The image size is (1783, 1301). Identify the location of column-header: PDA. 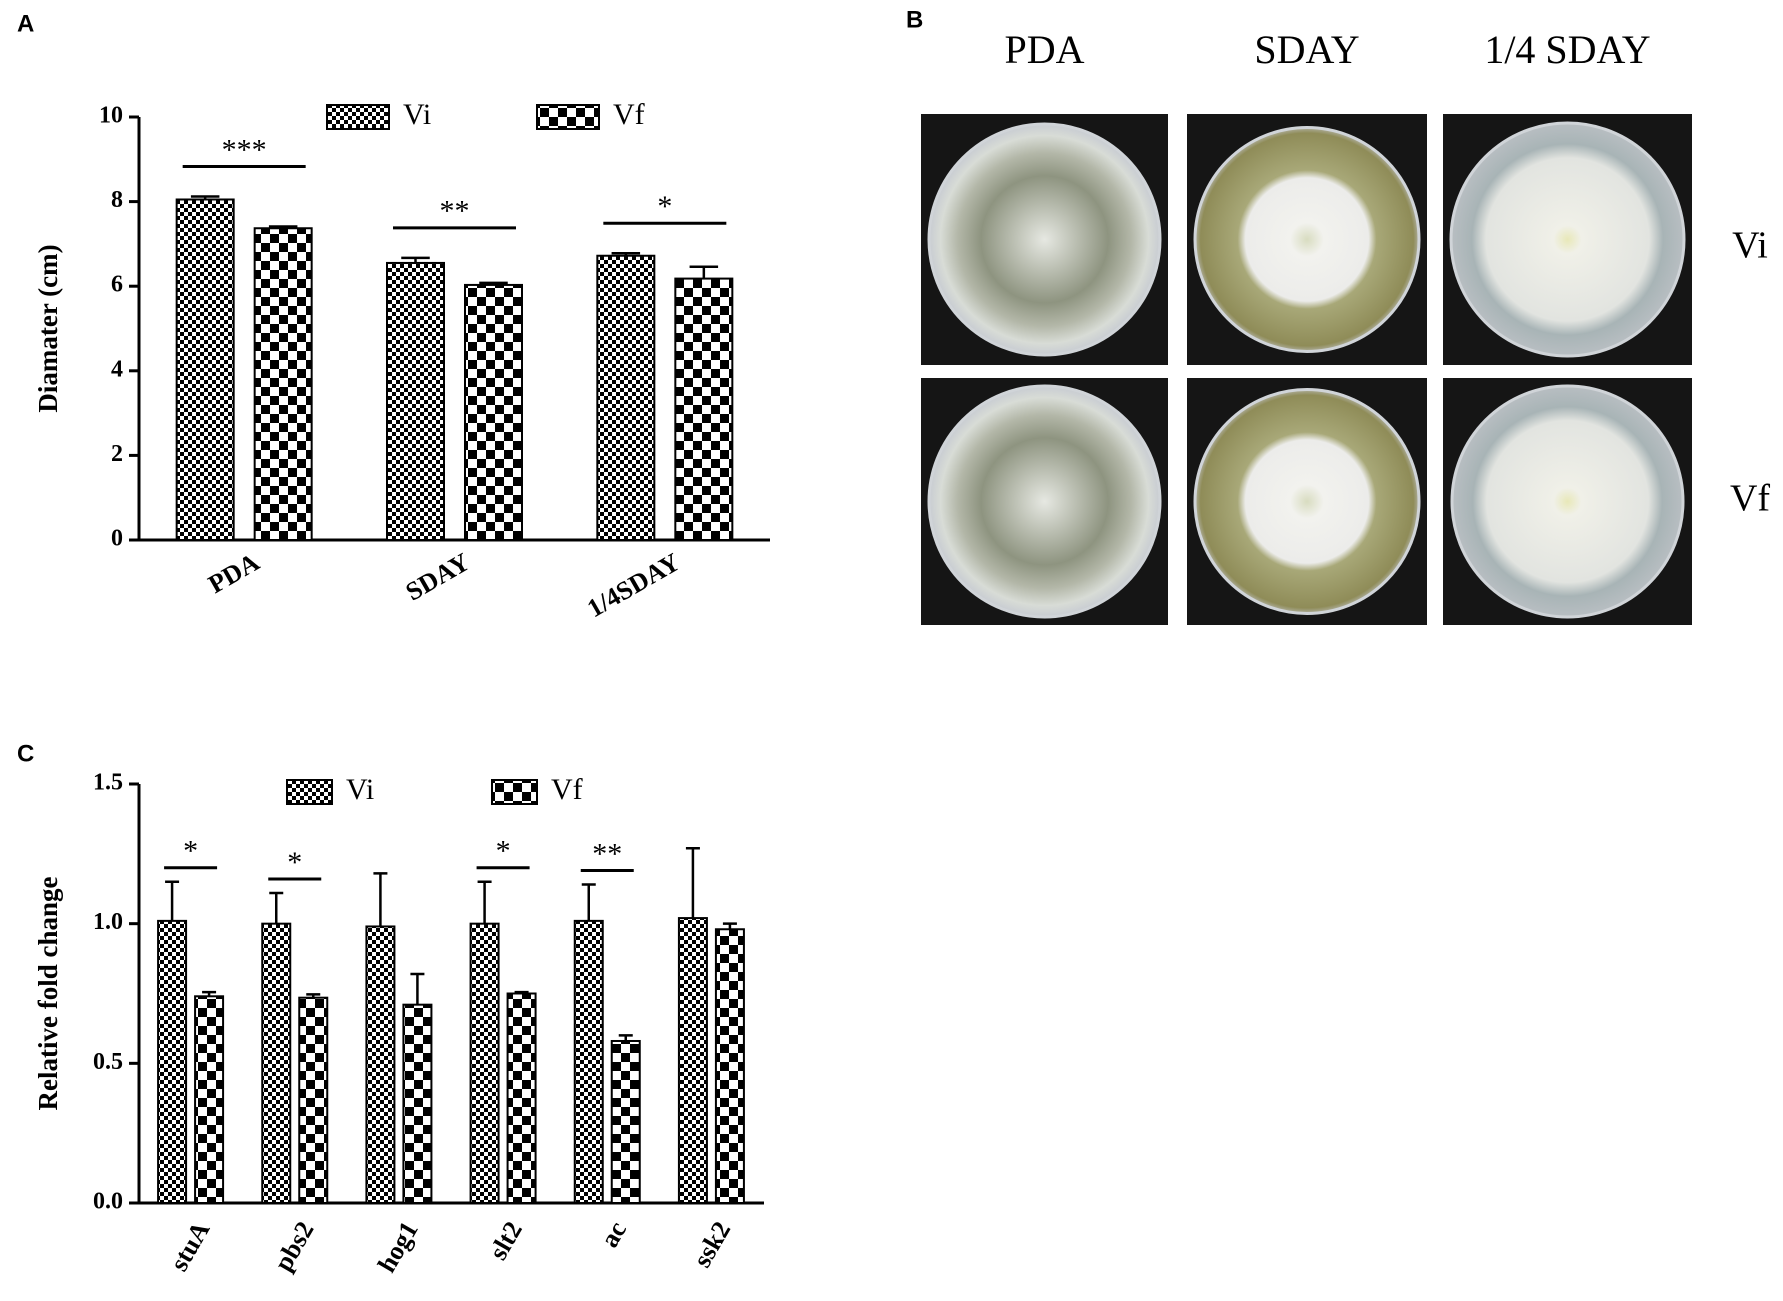
(1044, 49).